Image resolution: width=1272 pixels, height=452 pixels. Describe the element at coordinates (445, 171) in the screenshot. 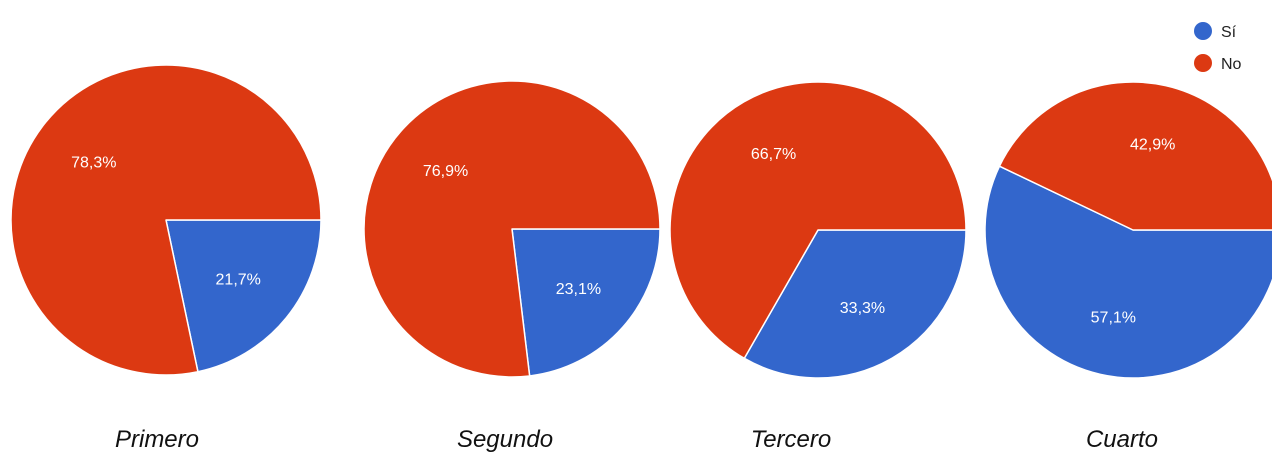

I see `slice-label-no: 76,9%` at that location.